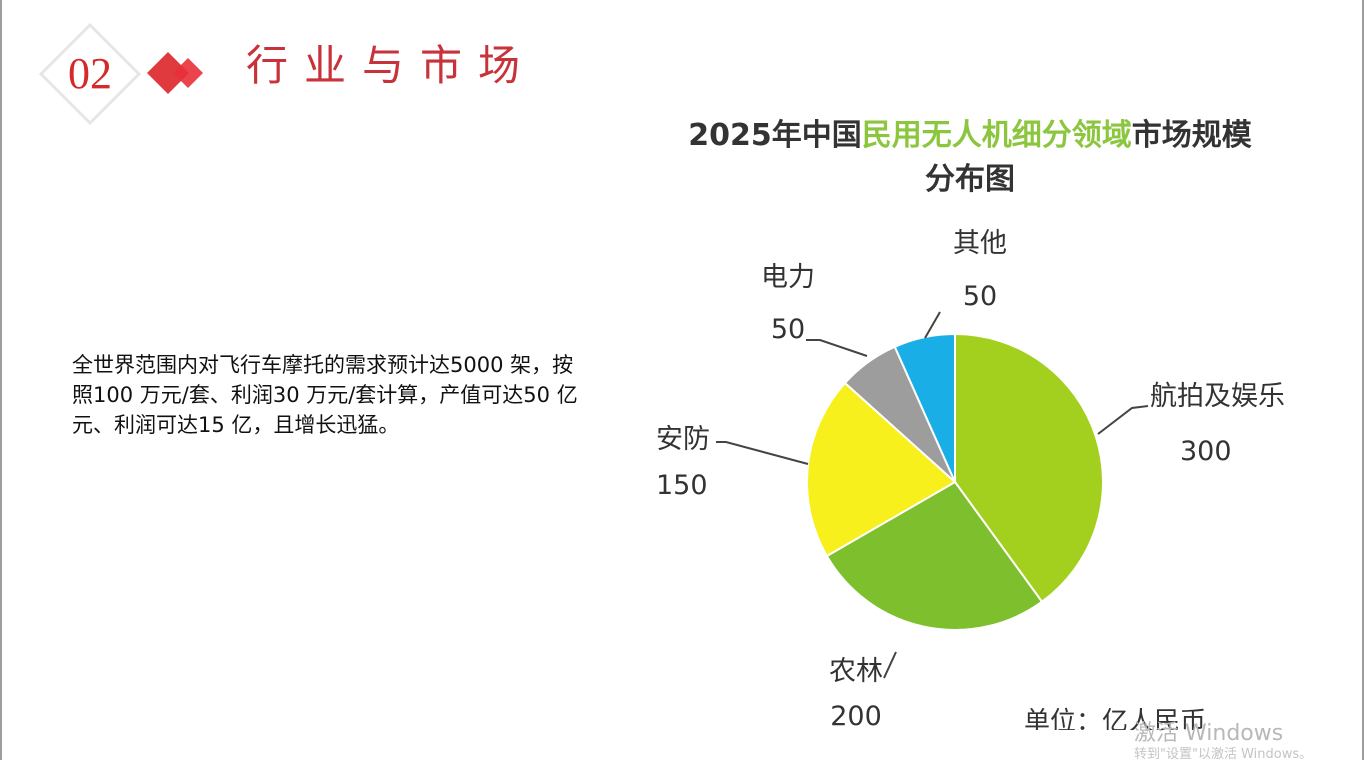 This screenshot has width=1364, height=762. I want to click on slice-label-3: 电力, so click(788, 277).